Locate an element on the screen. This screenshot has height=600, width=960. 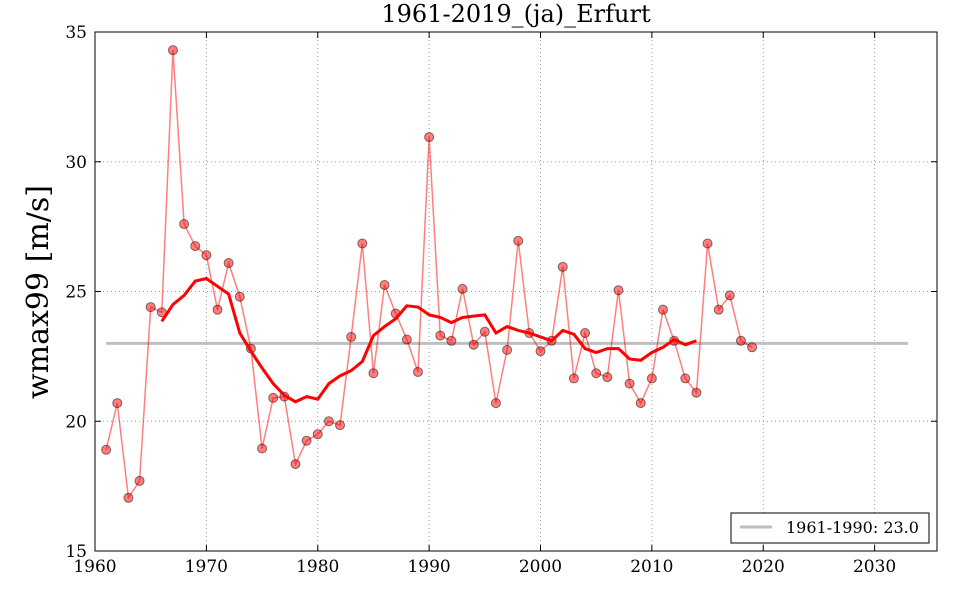
chart-title: 1961-2019_(ja)_Erfurt is located at coordinates (516, 14).